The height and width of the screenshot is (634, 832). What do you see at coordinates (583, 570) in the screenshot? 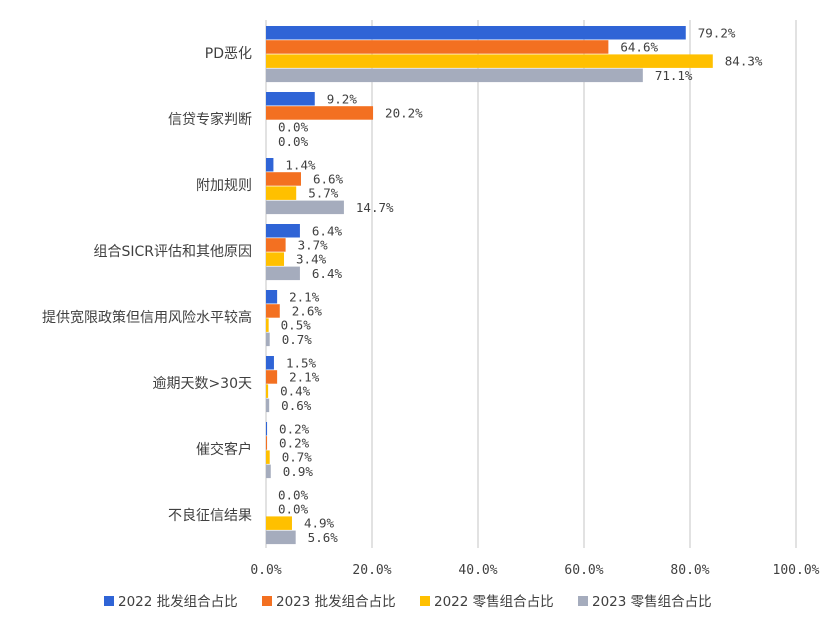
I see `x-tick-label: 60.0%` at bounding box center [583, 570].